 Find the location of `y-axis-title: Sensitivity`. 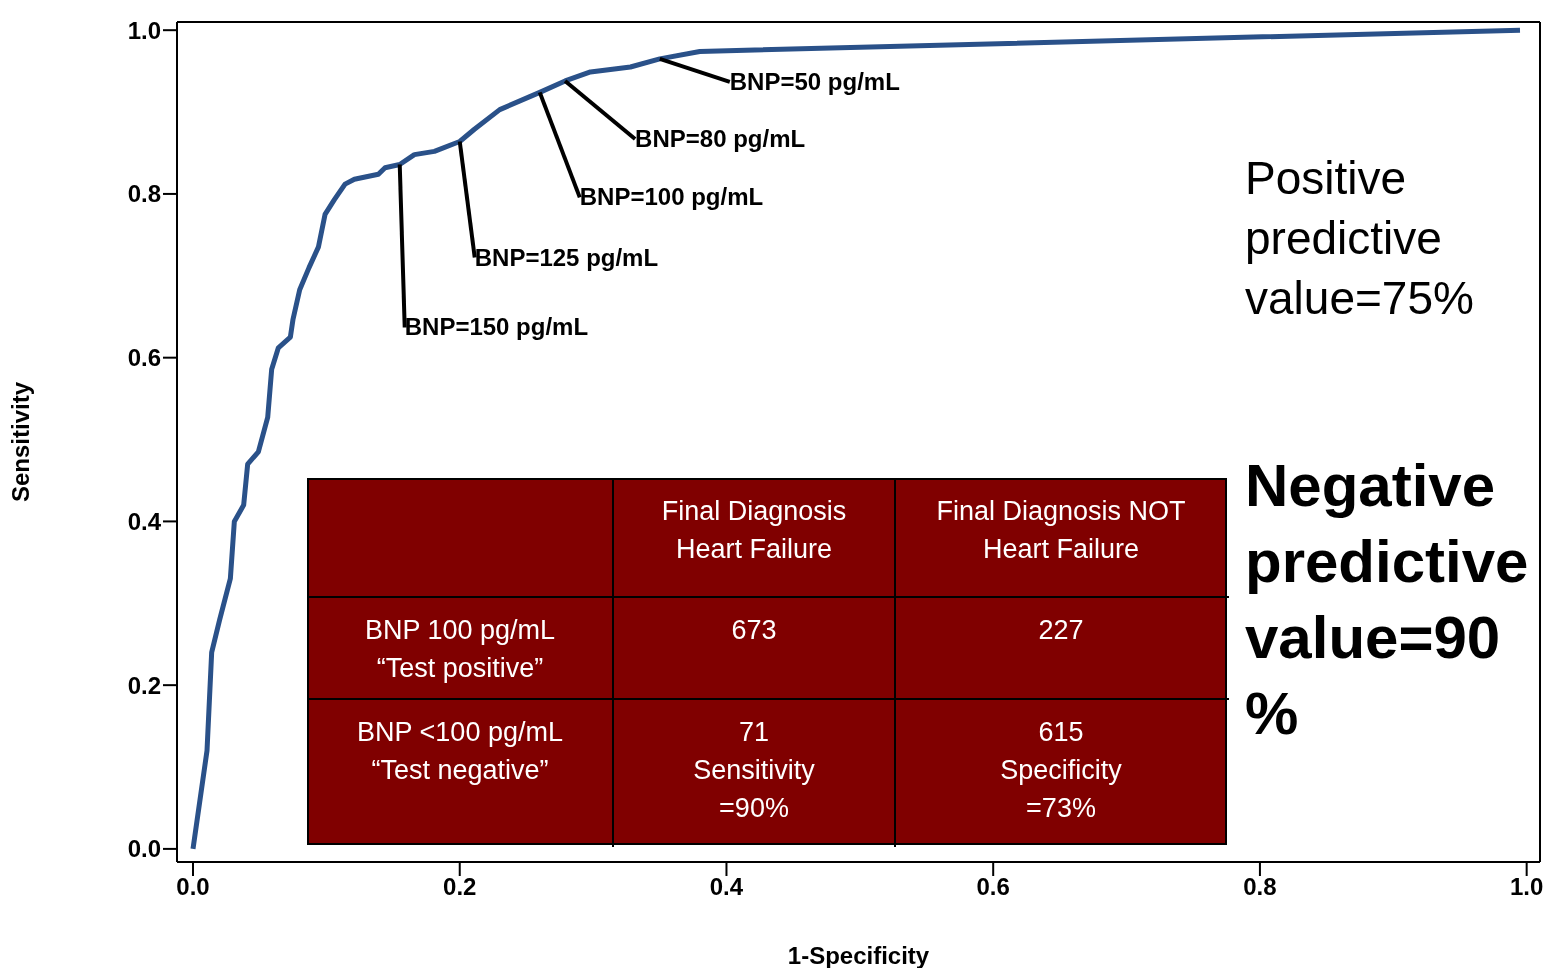

y-axis-title: Sensitivity is located at coordinates (20, 442).